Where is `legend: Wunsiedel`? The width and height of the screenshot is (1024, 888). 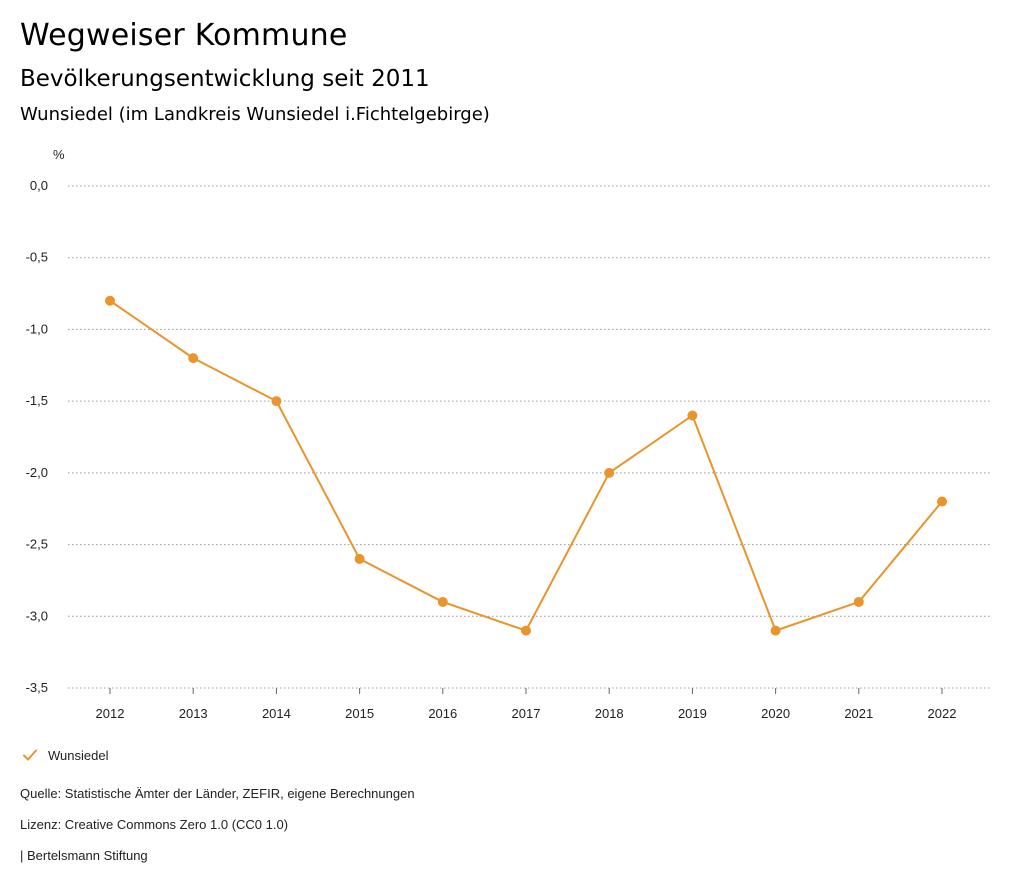
legend: Wunsiedel is located at coordinates (65, 755).